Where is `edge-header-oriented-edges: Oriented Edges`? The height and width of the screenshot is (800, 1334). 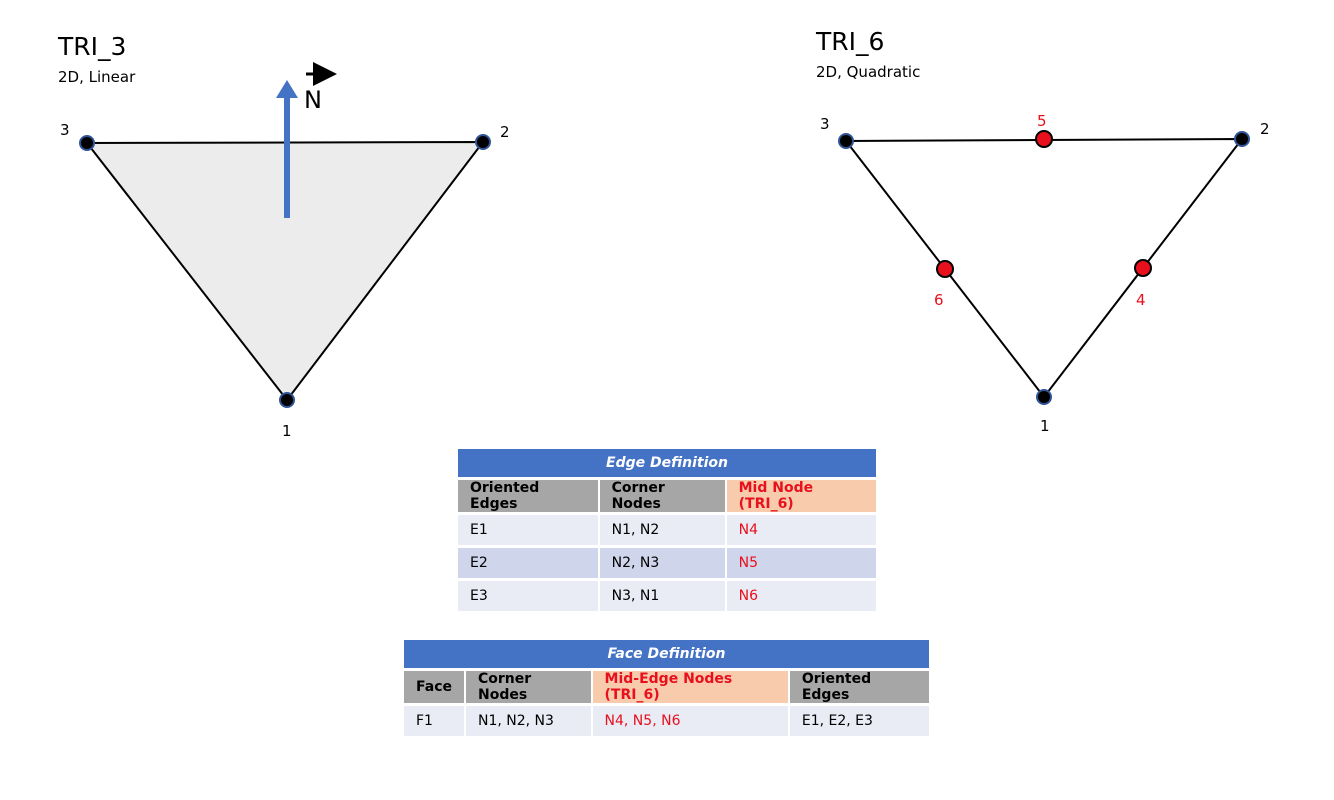
edge-header-oriented-edges: Oriented Edges is located at coordinates (528, 496).